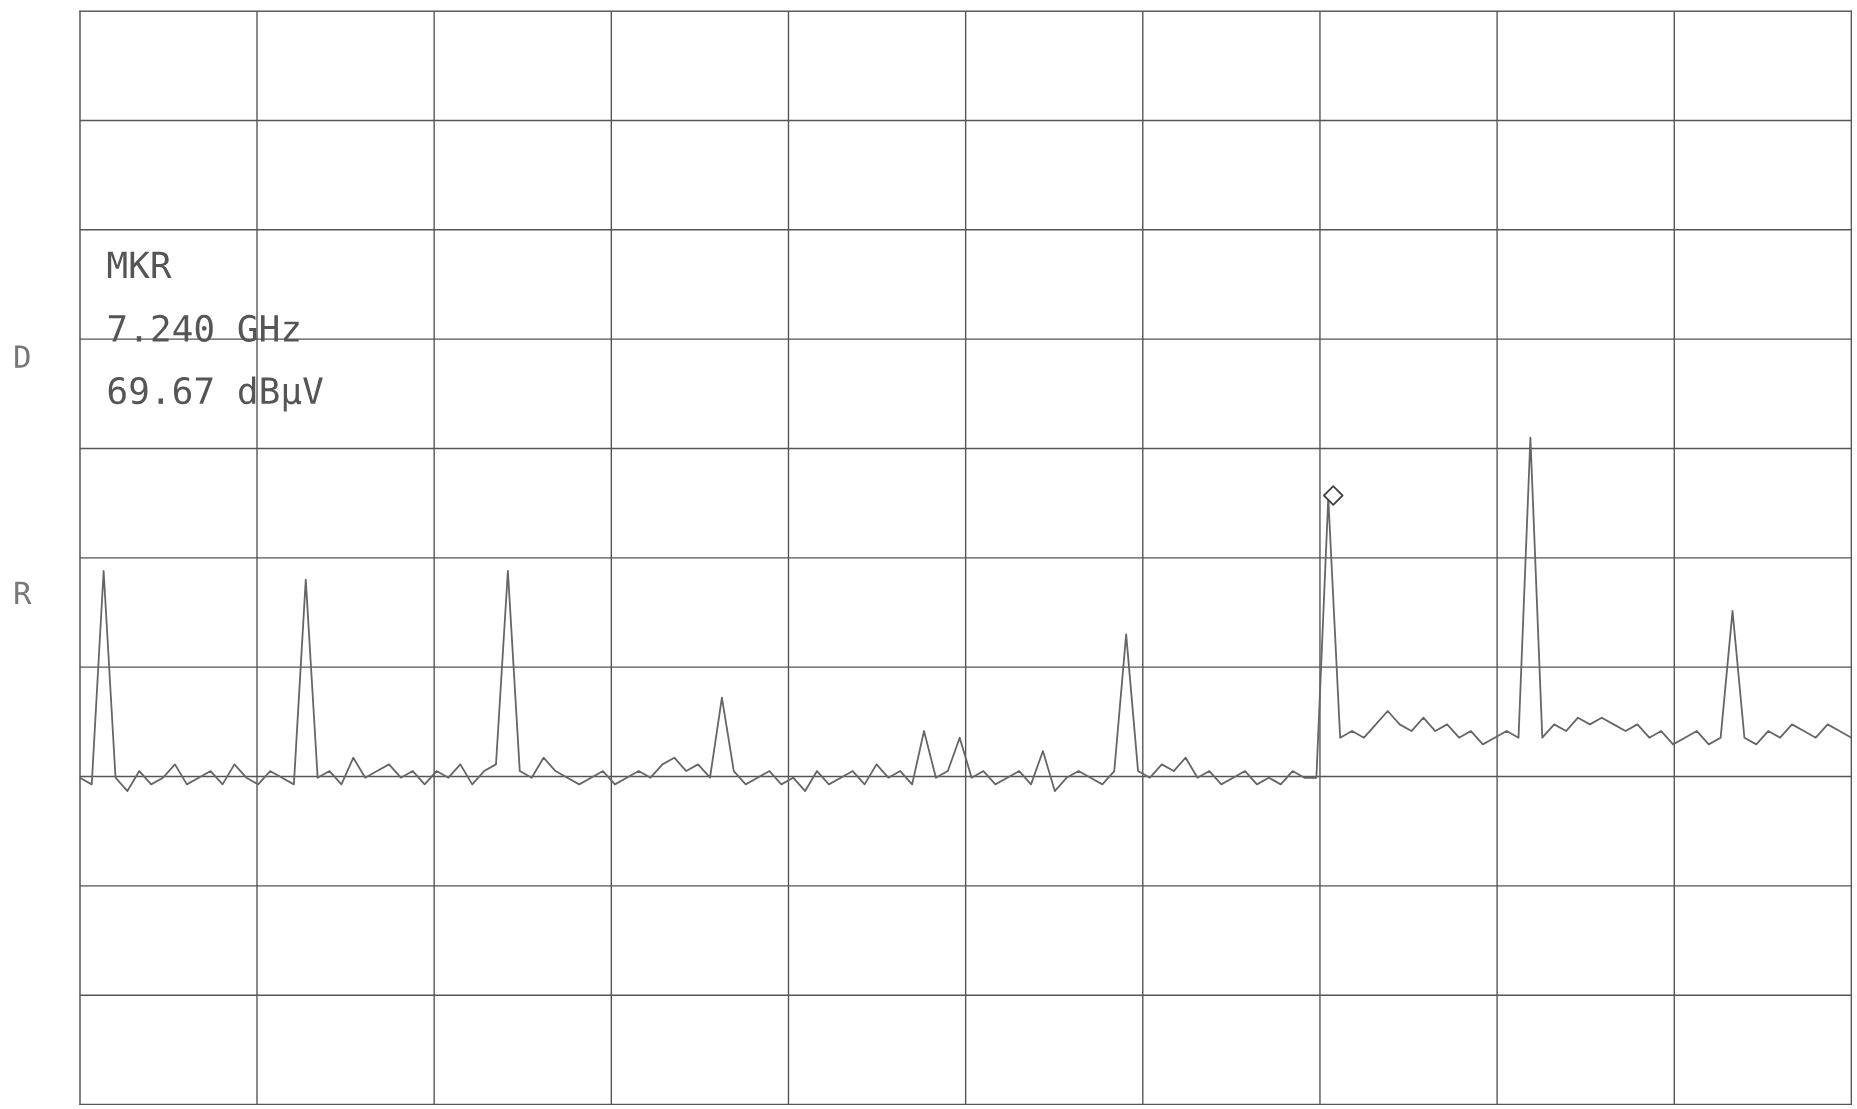  I want to click on text: R, so click(23, 593).